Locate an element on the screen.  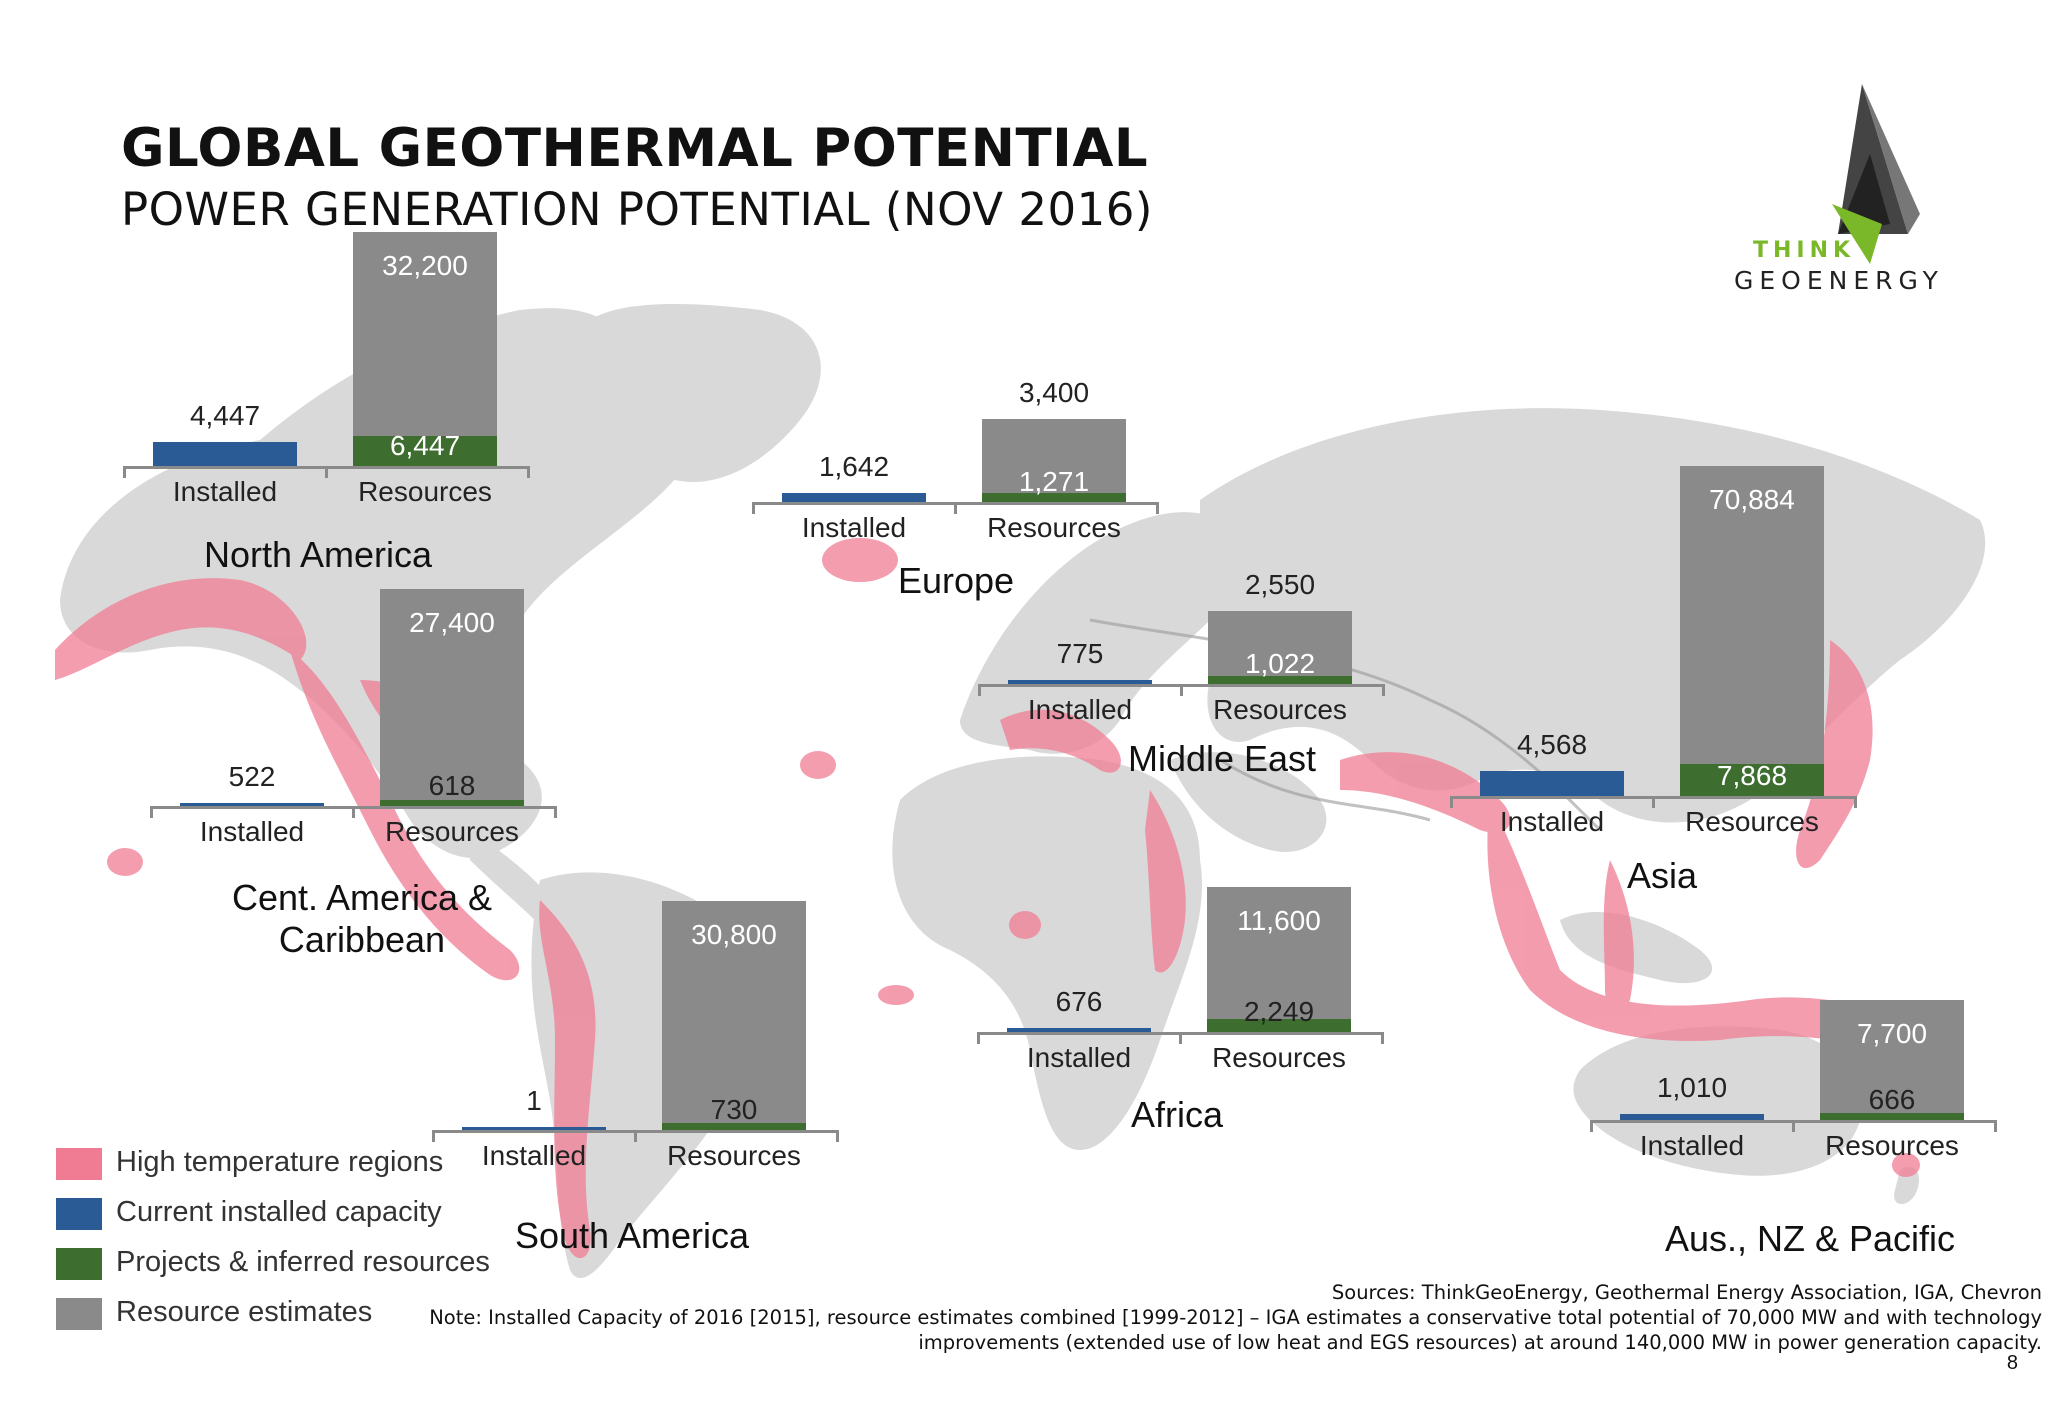
region-label-middle-east: Middle East is located at coordinates (1222, 758).